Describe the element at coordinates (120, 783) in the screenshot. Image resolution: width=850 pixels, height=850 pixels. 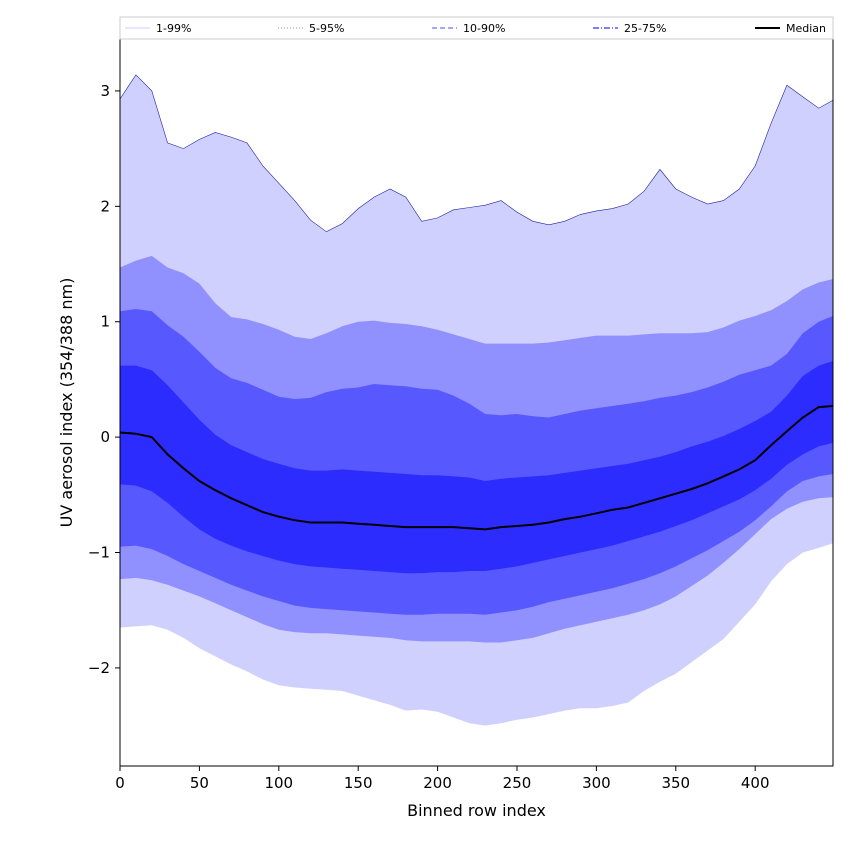
I see `x-tick-label-0: 0` at that location.